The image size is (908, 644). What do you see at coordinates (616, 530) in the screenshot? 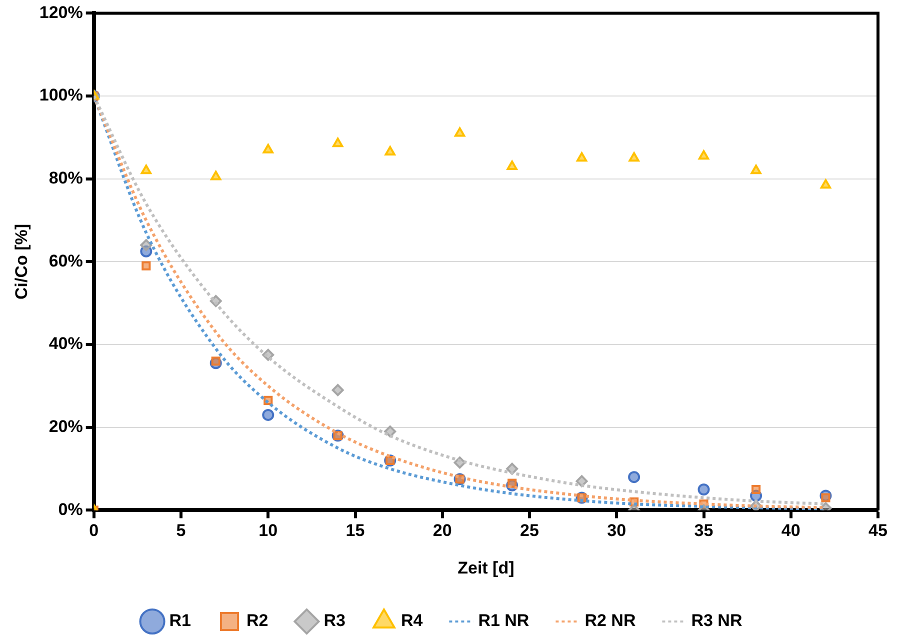
I see `x-tick-label: 30` at bounding box center [616, 530].